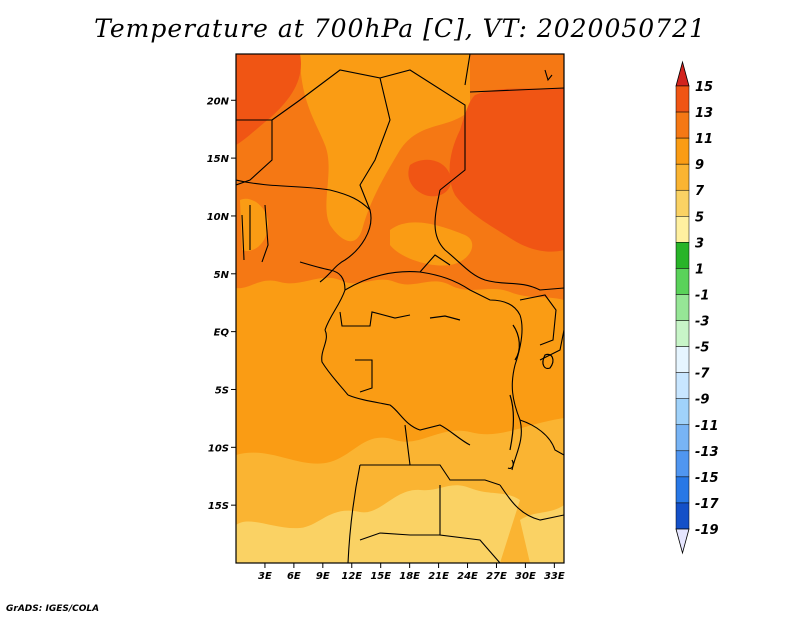 Image resolution: width=800 pixels, height=618 pixels. I want to click on colorbar-label: -11, so click(707, 426).